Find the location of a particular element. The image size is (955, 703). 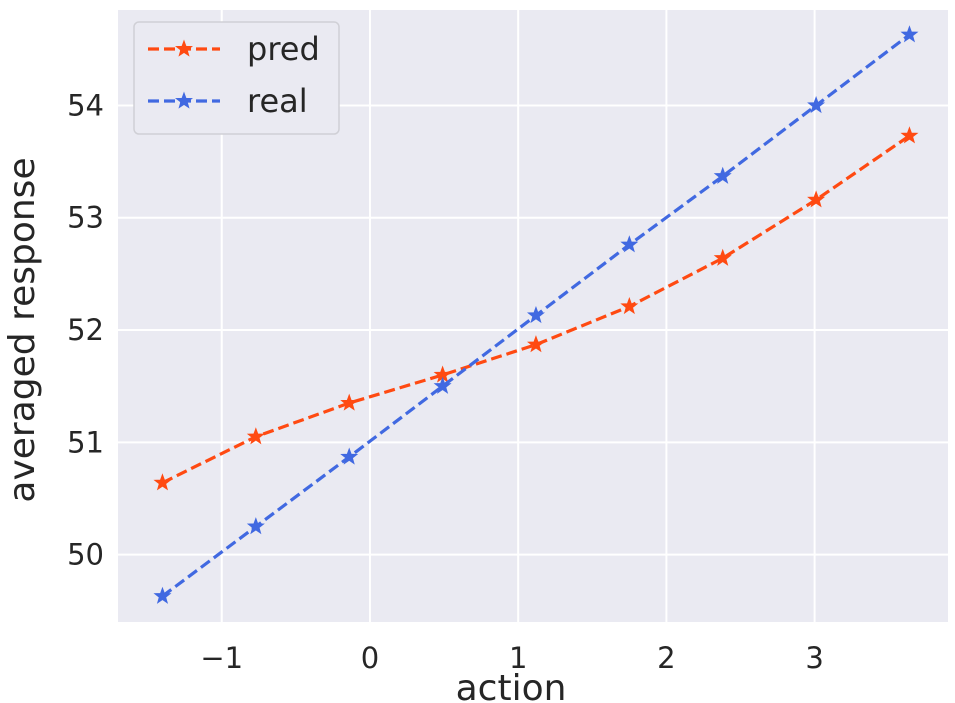

y-tick-label: 52 is located at coordinates (85, 330).